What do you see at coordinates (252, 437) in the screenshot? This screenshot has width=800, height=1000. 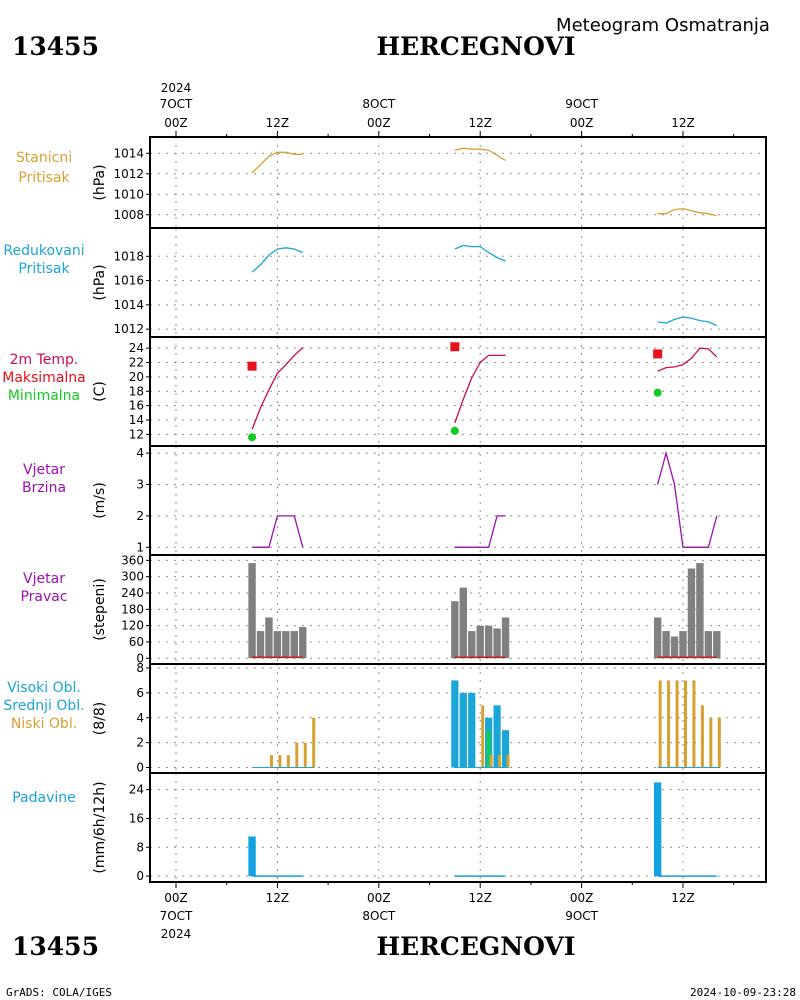 I see `min-temp-marker` at bounding box center [252, 437].